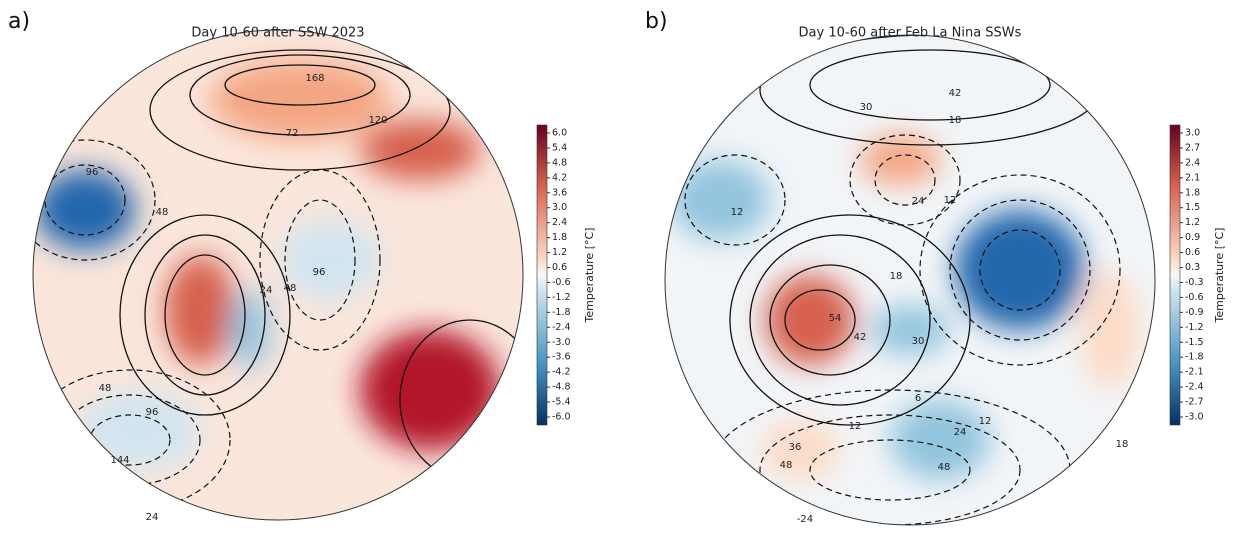  I want to click on colorbar-tick-label: -1.5, so click(1194, 342).